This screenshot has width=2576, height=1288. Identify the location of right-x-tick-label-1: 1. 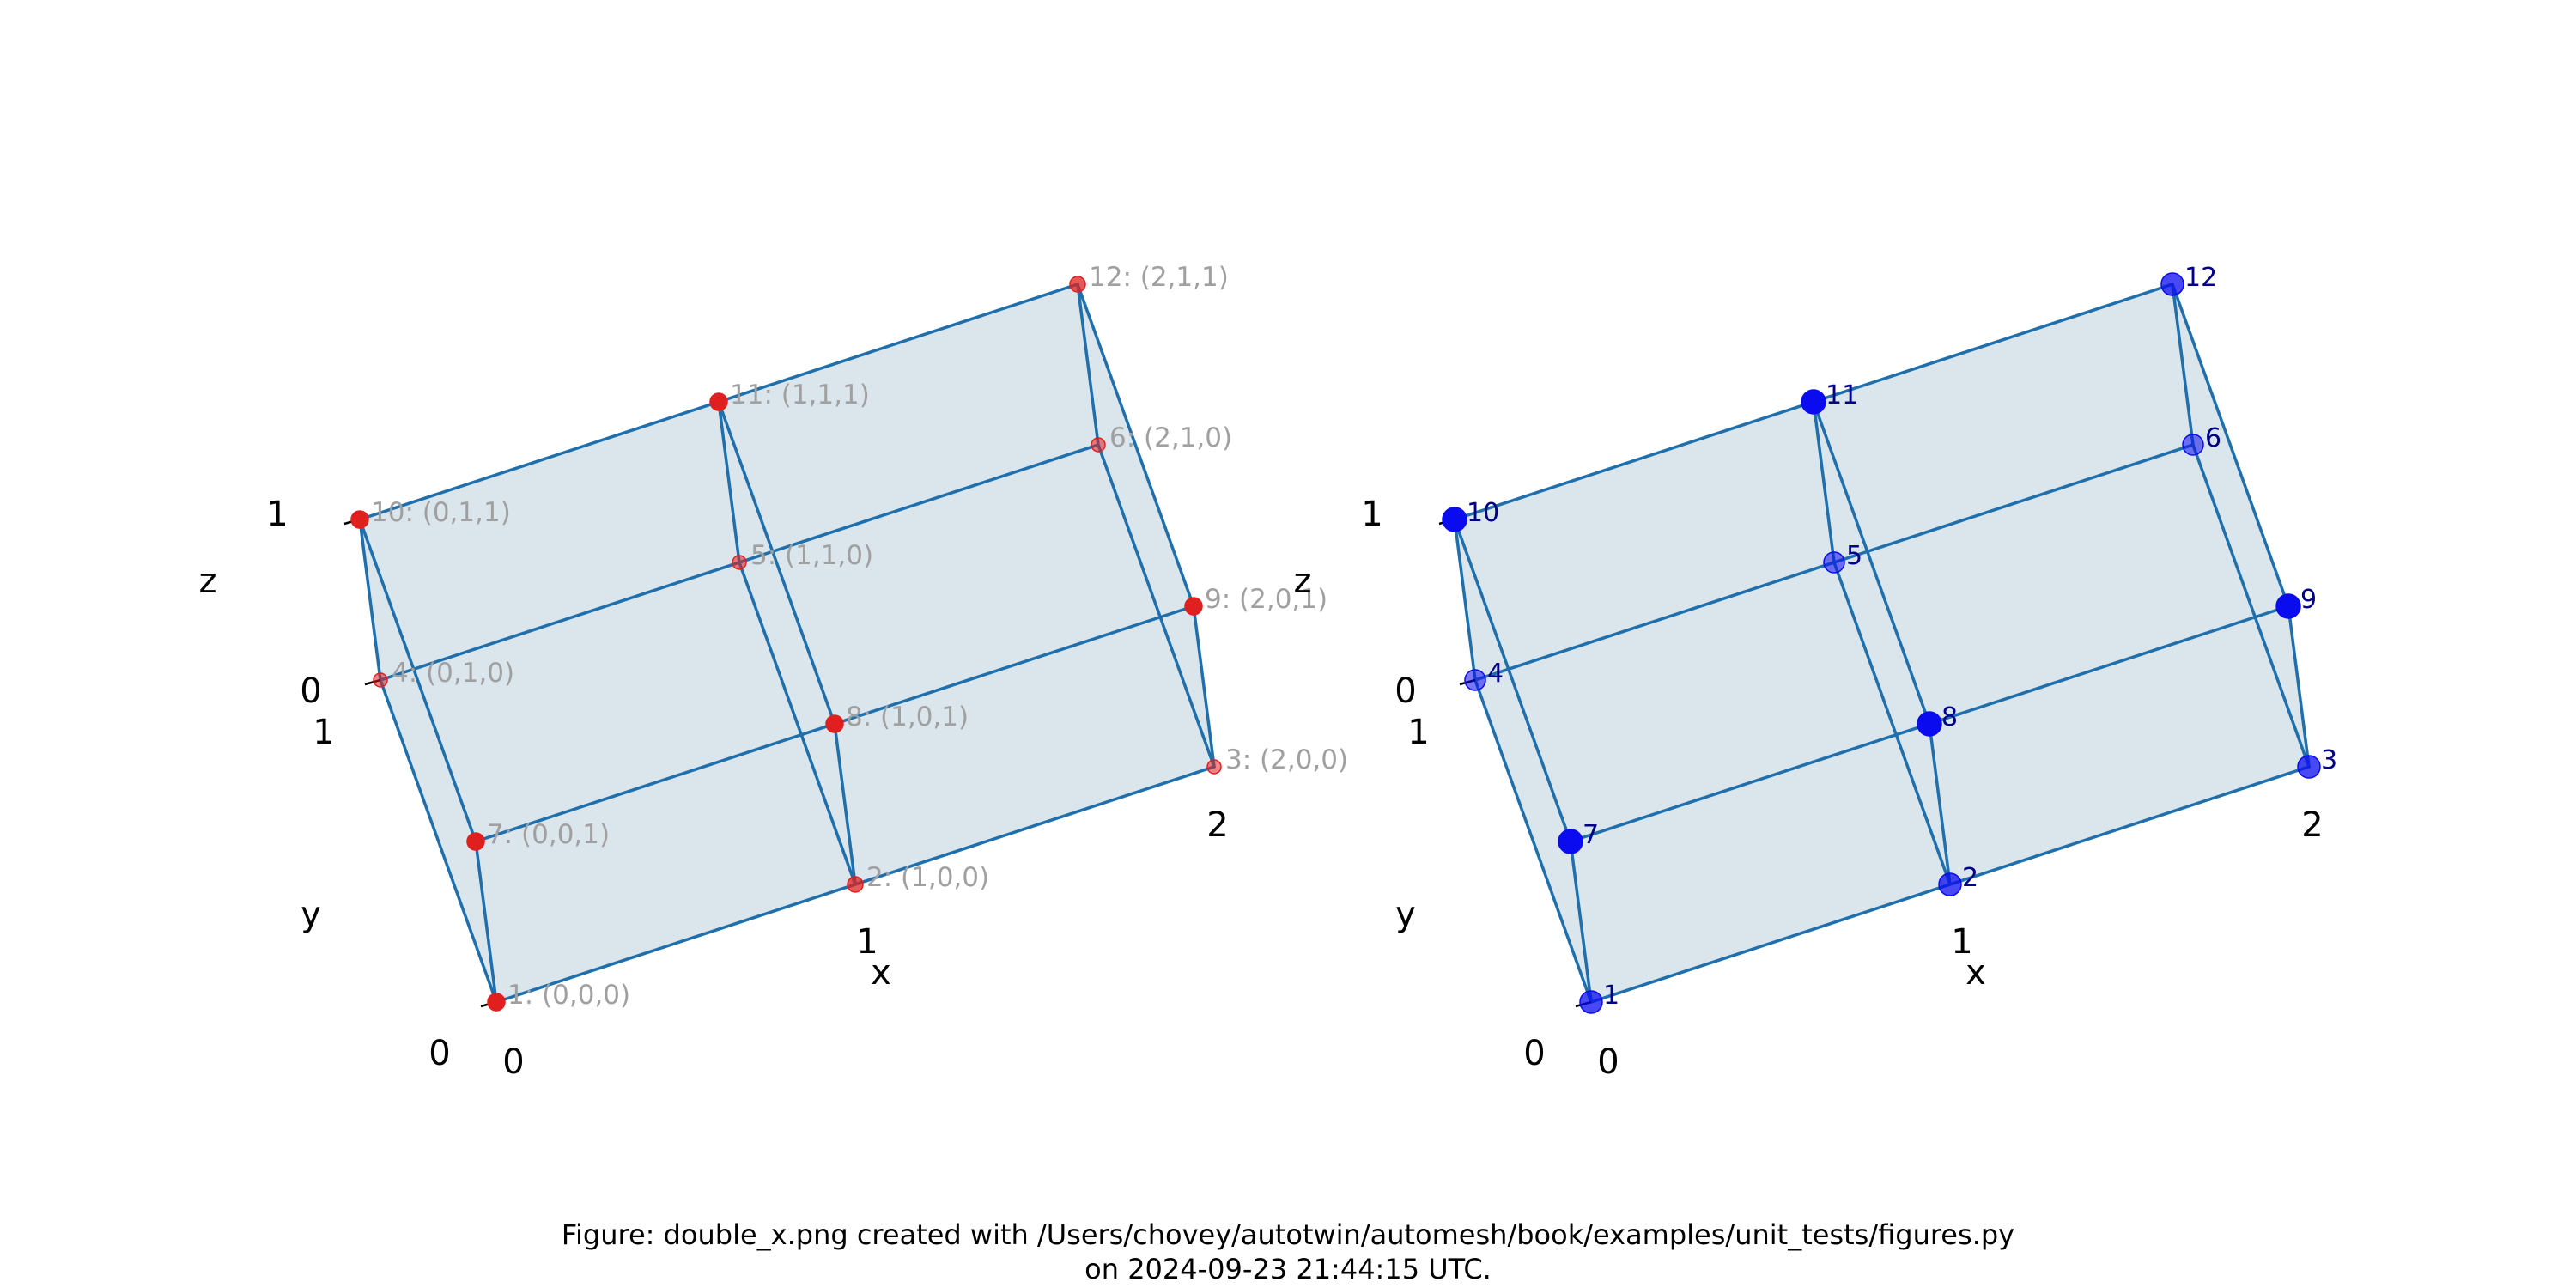
(1961, 942).